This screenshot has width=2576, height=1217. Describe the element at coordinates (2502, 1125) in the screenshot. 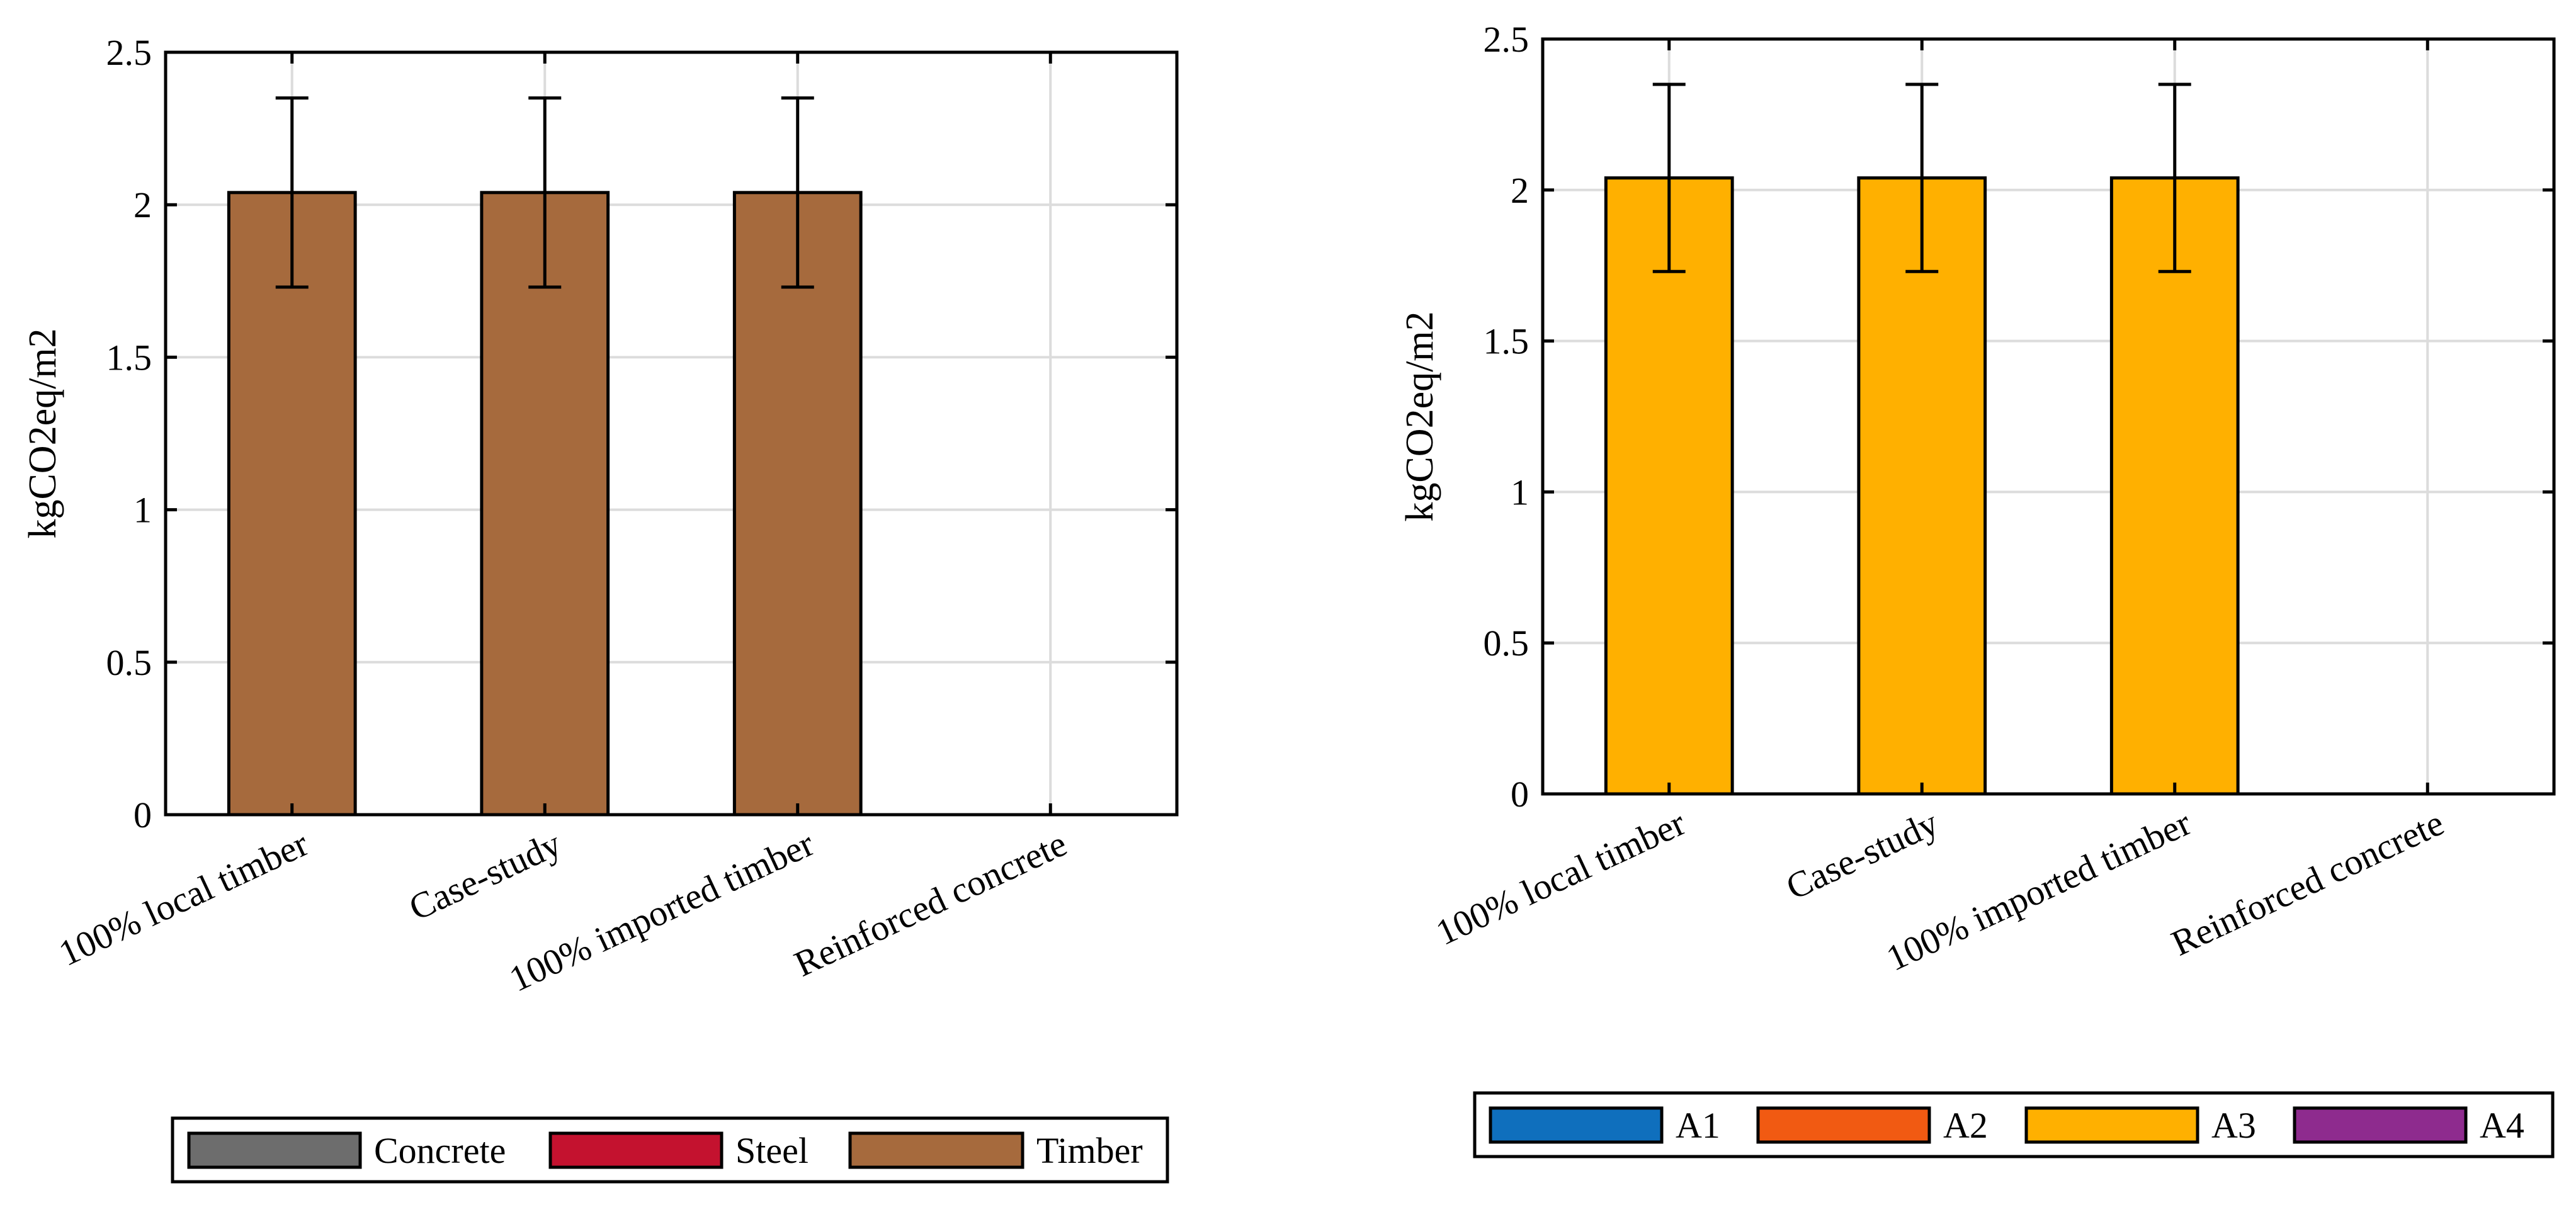

I see `legend-label-a4: A4` at that location.